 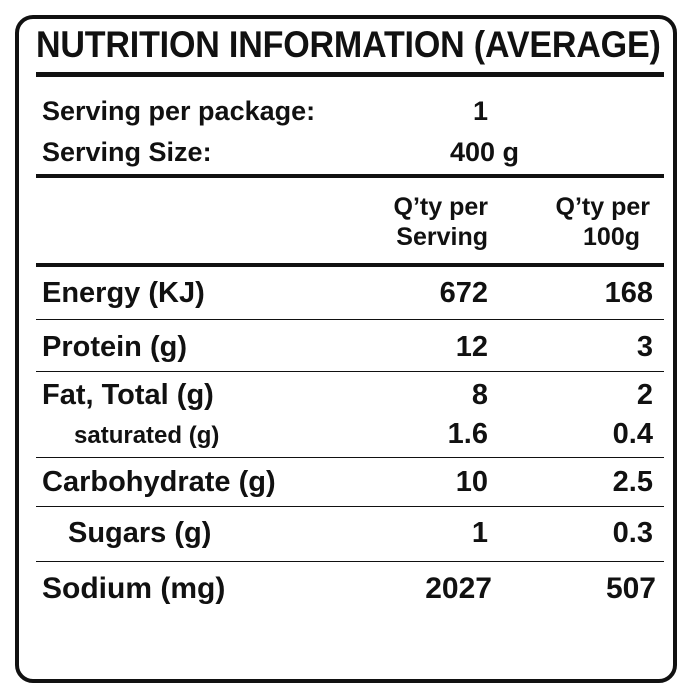 What do you see at coordinates (128, 395) in the screenshot?
I see `row-fat-total-label: Fat, Total (g)` at bounding box center [128, 395].